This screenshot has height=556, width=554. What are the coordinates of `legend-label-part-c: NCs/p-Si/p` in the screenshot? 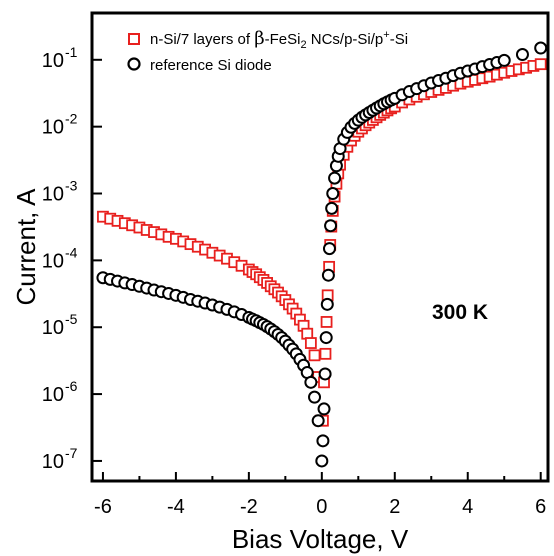 It's located at (345, 39).